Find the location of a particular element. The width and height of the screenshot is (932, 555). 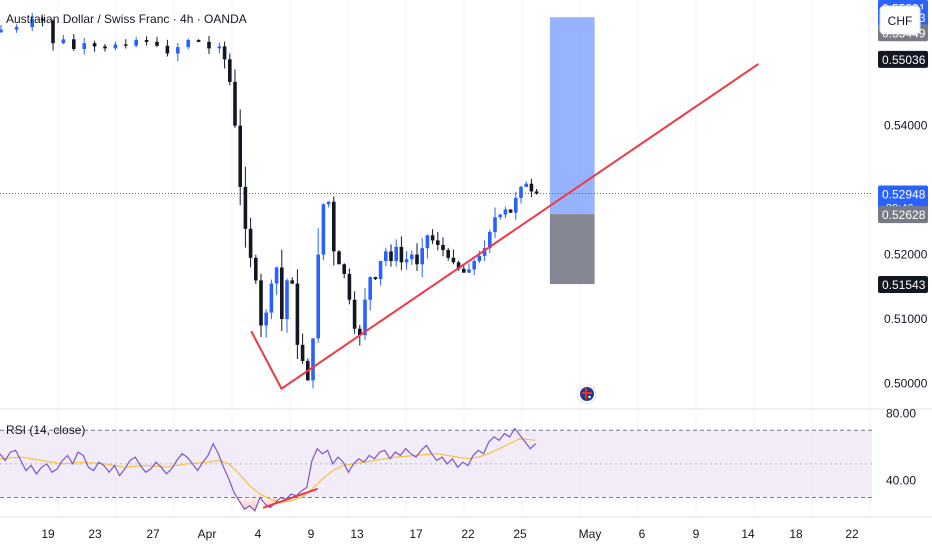

price-label: 0.55036 is located at coordinates (903, 59).